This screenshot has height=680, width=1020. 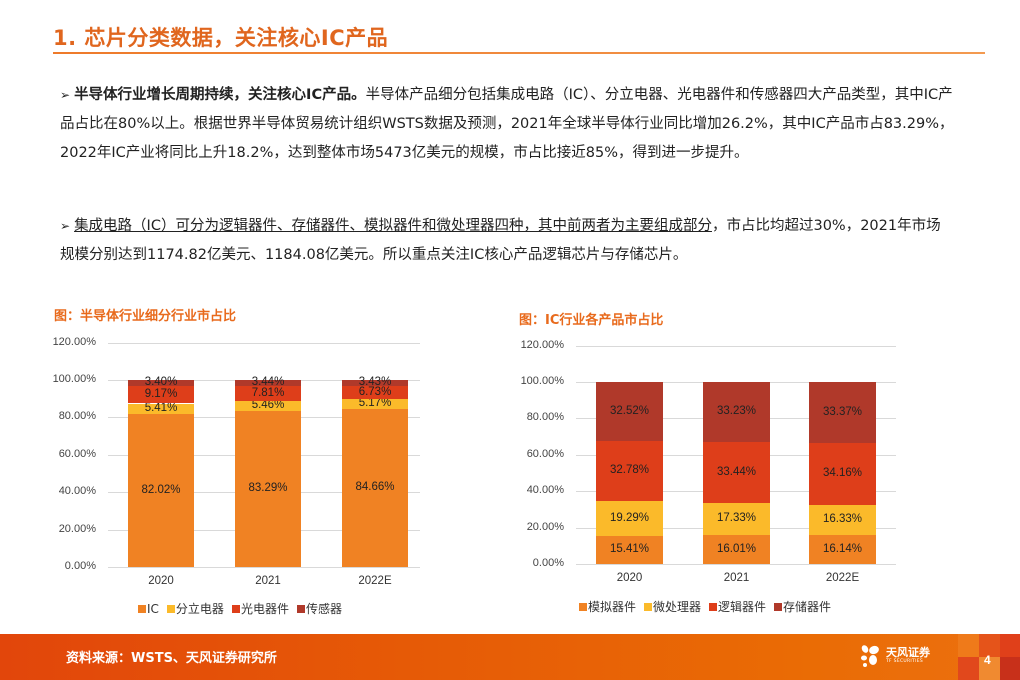 What do you see at coordinates (161, 382) in the screenshot?
I see `bar-segment: 3.40%` at bounding box center [161, 382].